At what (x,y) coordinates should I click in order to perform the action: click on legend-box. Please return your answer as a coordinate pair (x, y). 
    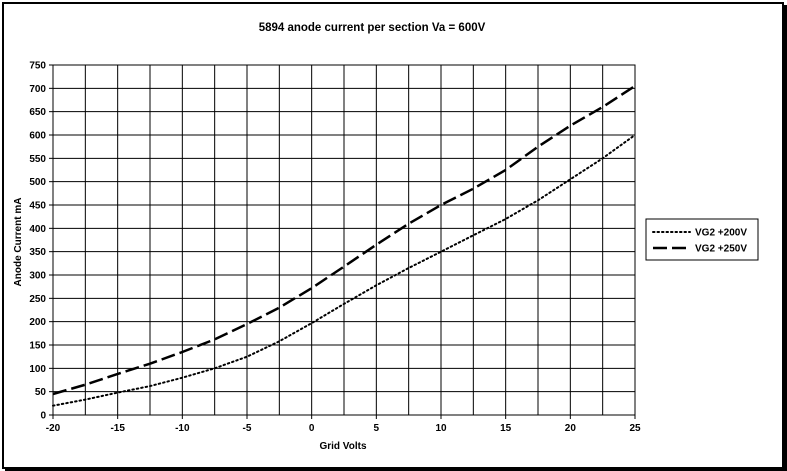
    Looking at the image, I should click on (702, 239).